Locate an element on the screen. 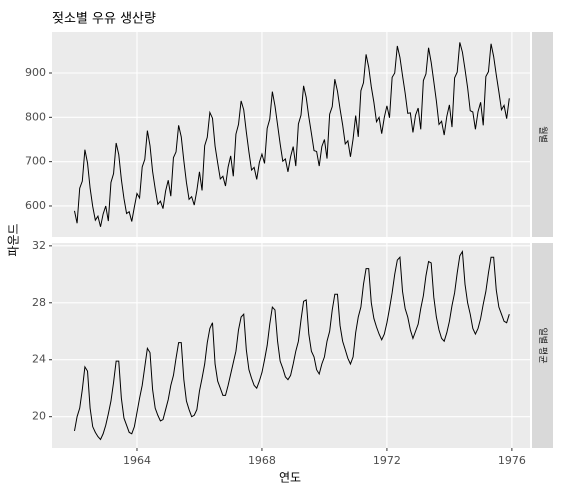 Image resolution: width=563 pixels, height=496 pixels. facet-label: 일별 평균 is located at coordinates (542, 346).